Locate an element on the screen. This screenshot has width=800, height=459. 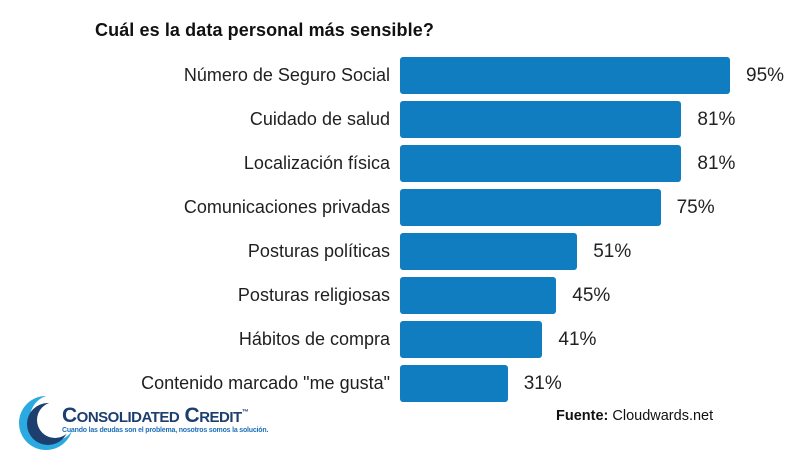
trademark-symbol: ™ is located at coordinates (245, 412).